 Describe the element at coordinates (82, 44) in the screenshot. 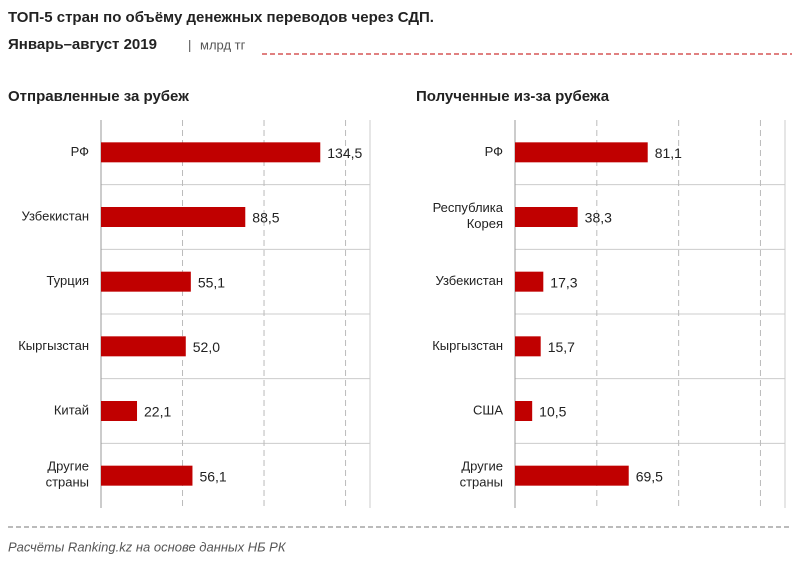

I see `page-subtitle: Январь–август 2019` at that location.